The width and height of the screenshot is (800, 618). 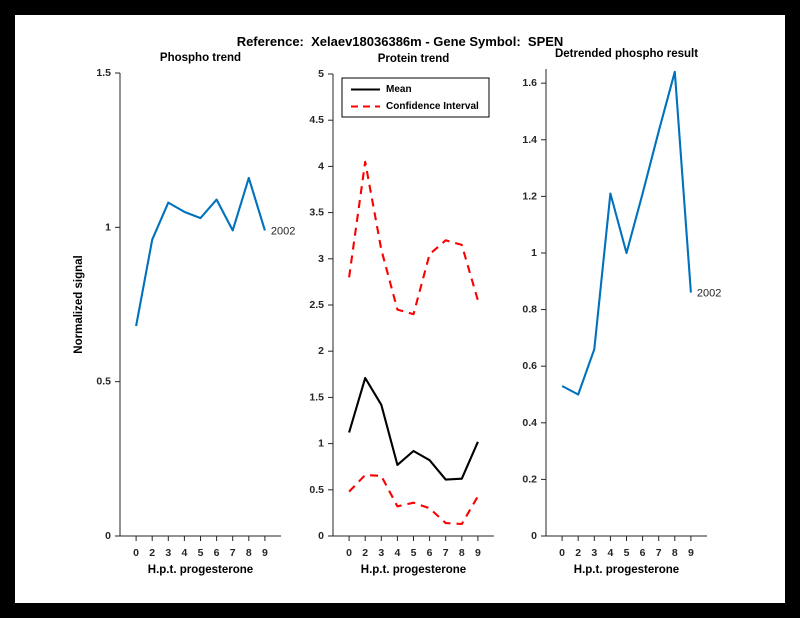 I want to click on plot-title: Phospho trend, so click(x=200, y=58).